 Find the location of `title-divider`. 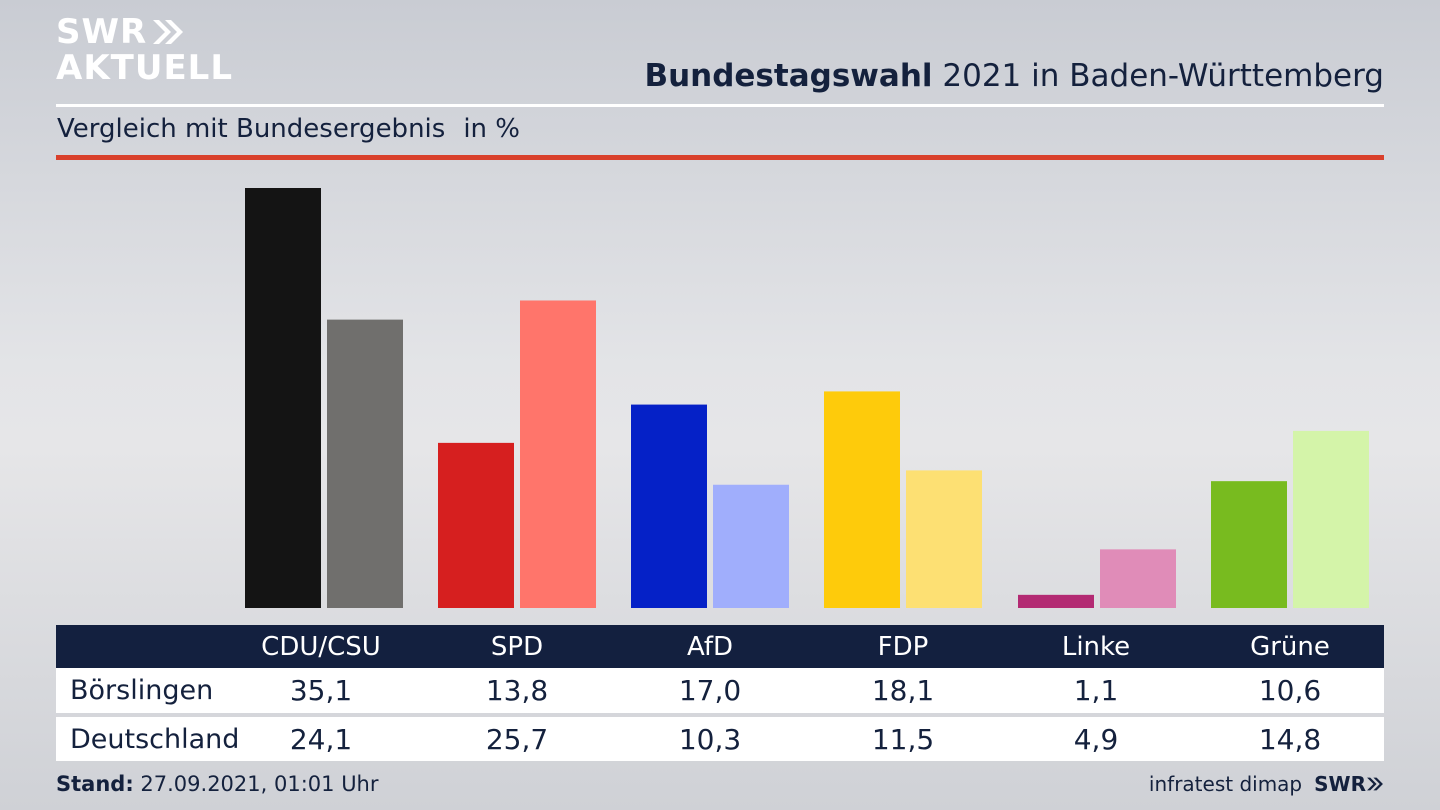

title-divider is located at coordinates (720, 105).